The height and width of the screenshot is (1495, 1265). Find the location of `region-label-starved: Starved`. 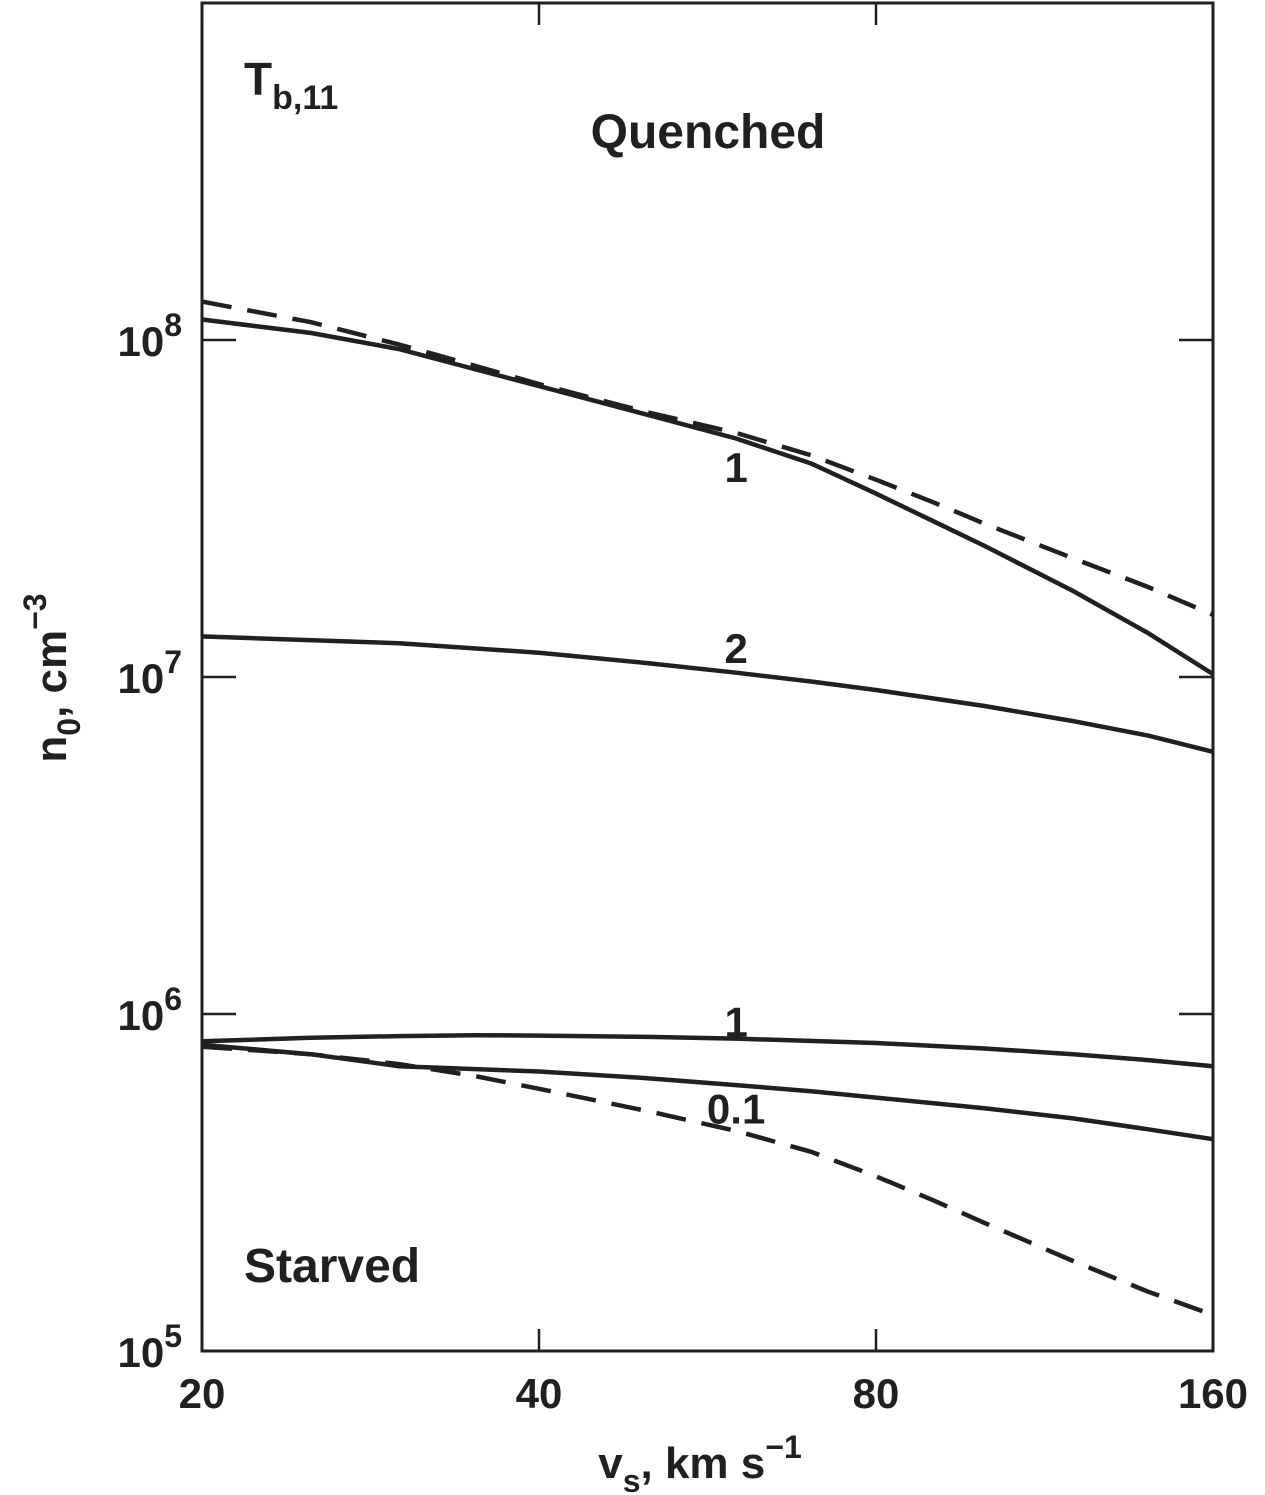

region-label-starved: Starved is located at coordinates (332, 1266).